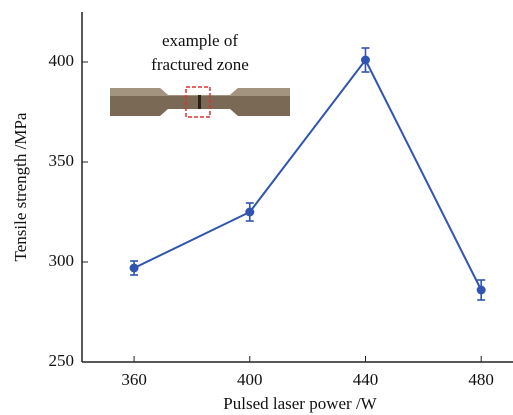 This screenshot has width=513, height=415. I want to click on y-tick-label: 300, so click(62, 260).